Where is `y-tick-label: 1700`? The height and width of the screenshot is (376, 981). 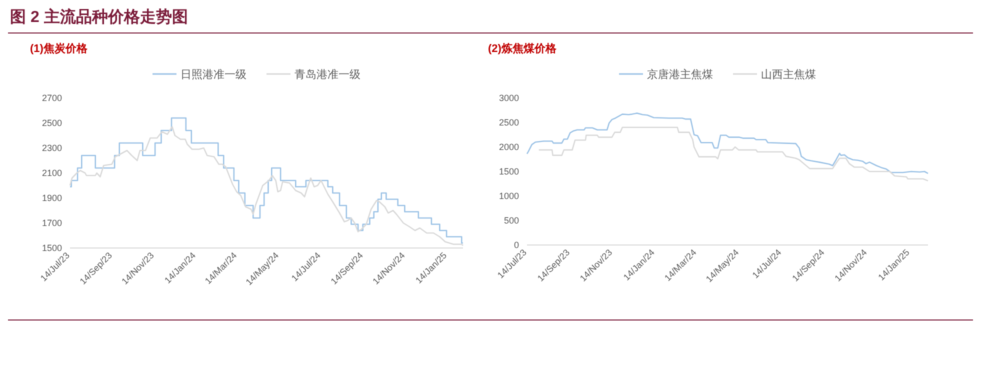 y-tick-label: 1700 is located at coordinates (52, 223).